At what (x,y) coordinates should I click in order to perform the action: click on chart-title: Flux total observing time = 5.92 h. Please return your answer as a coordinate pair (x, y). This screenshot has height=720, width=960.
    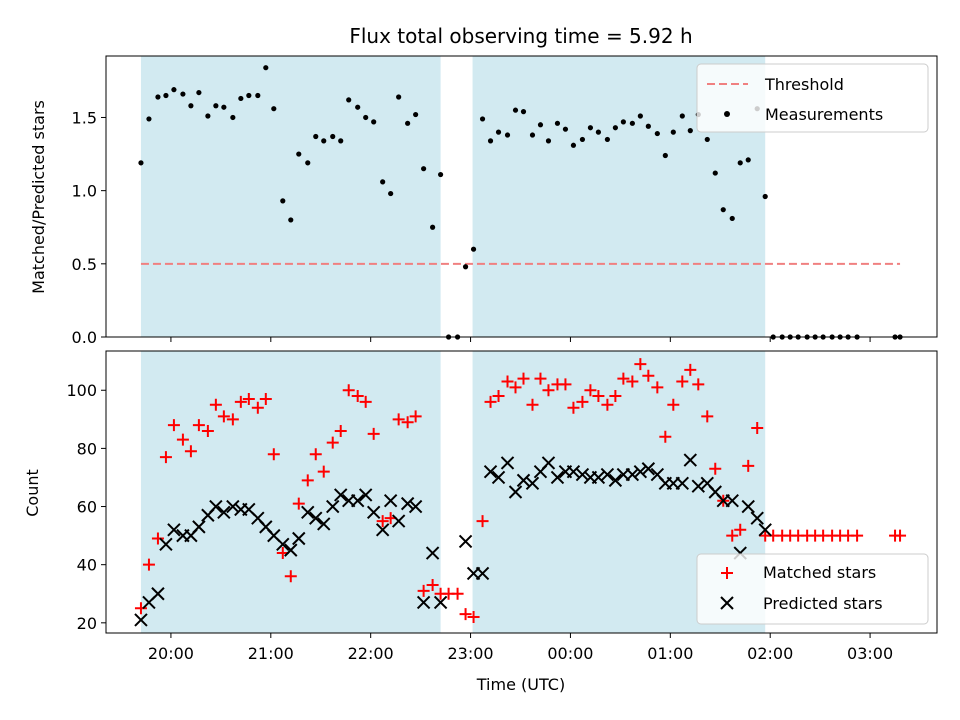
    Looking at the image, I should click on (520, 36).